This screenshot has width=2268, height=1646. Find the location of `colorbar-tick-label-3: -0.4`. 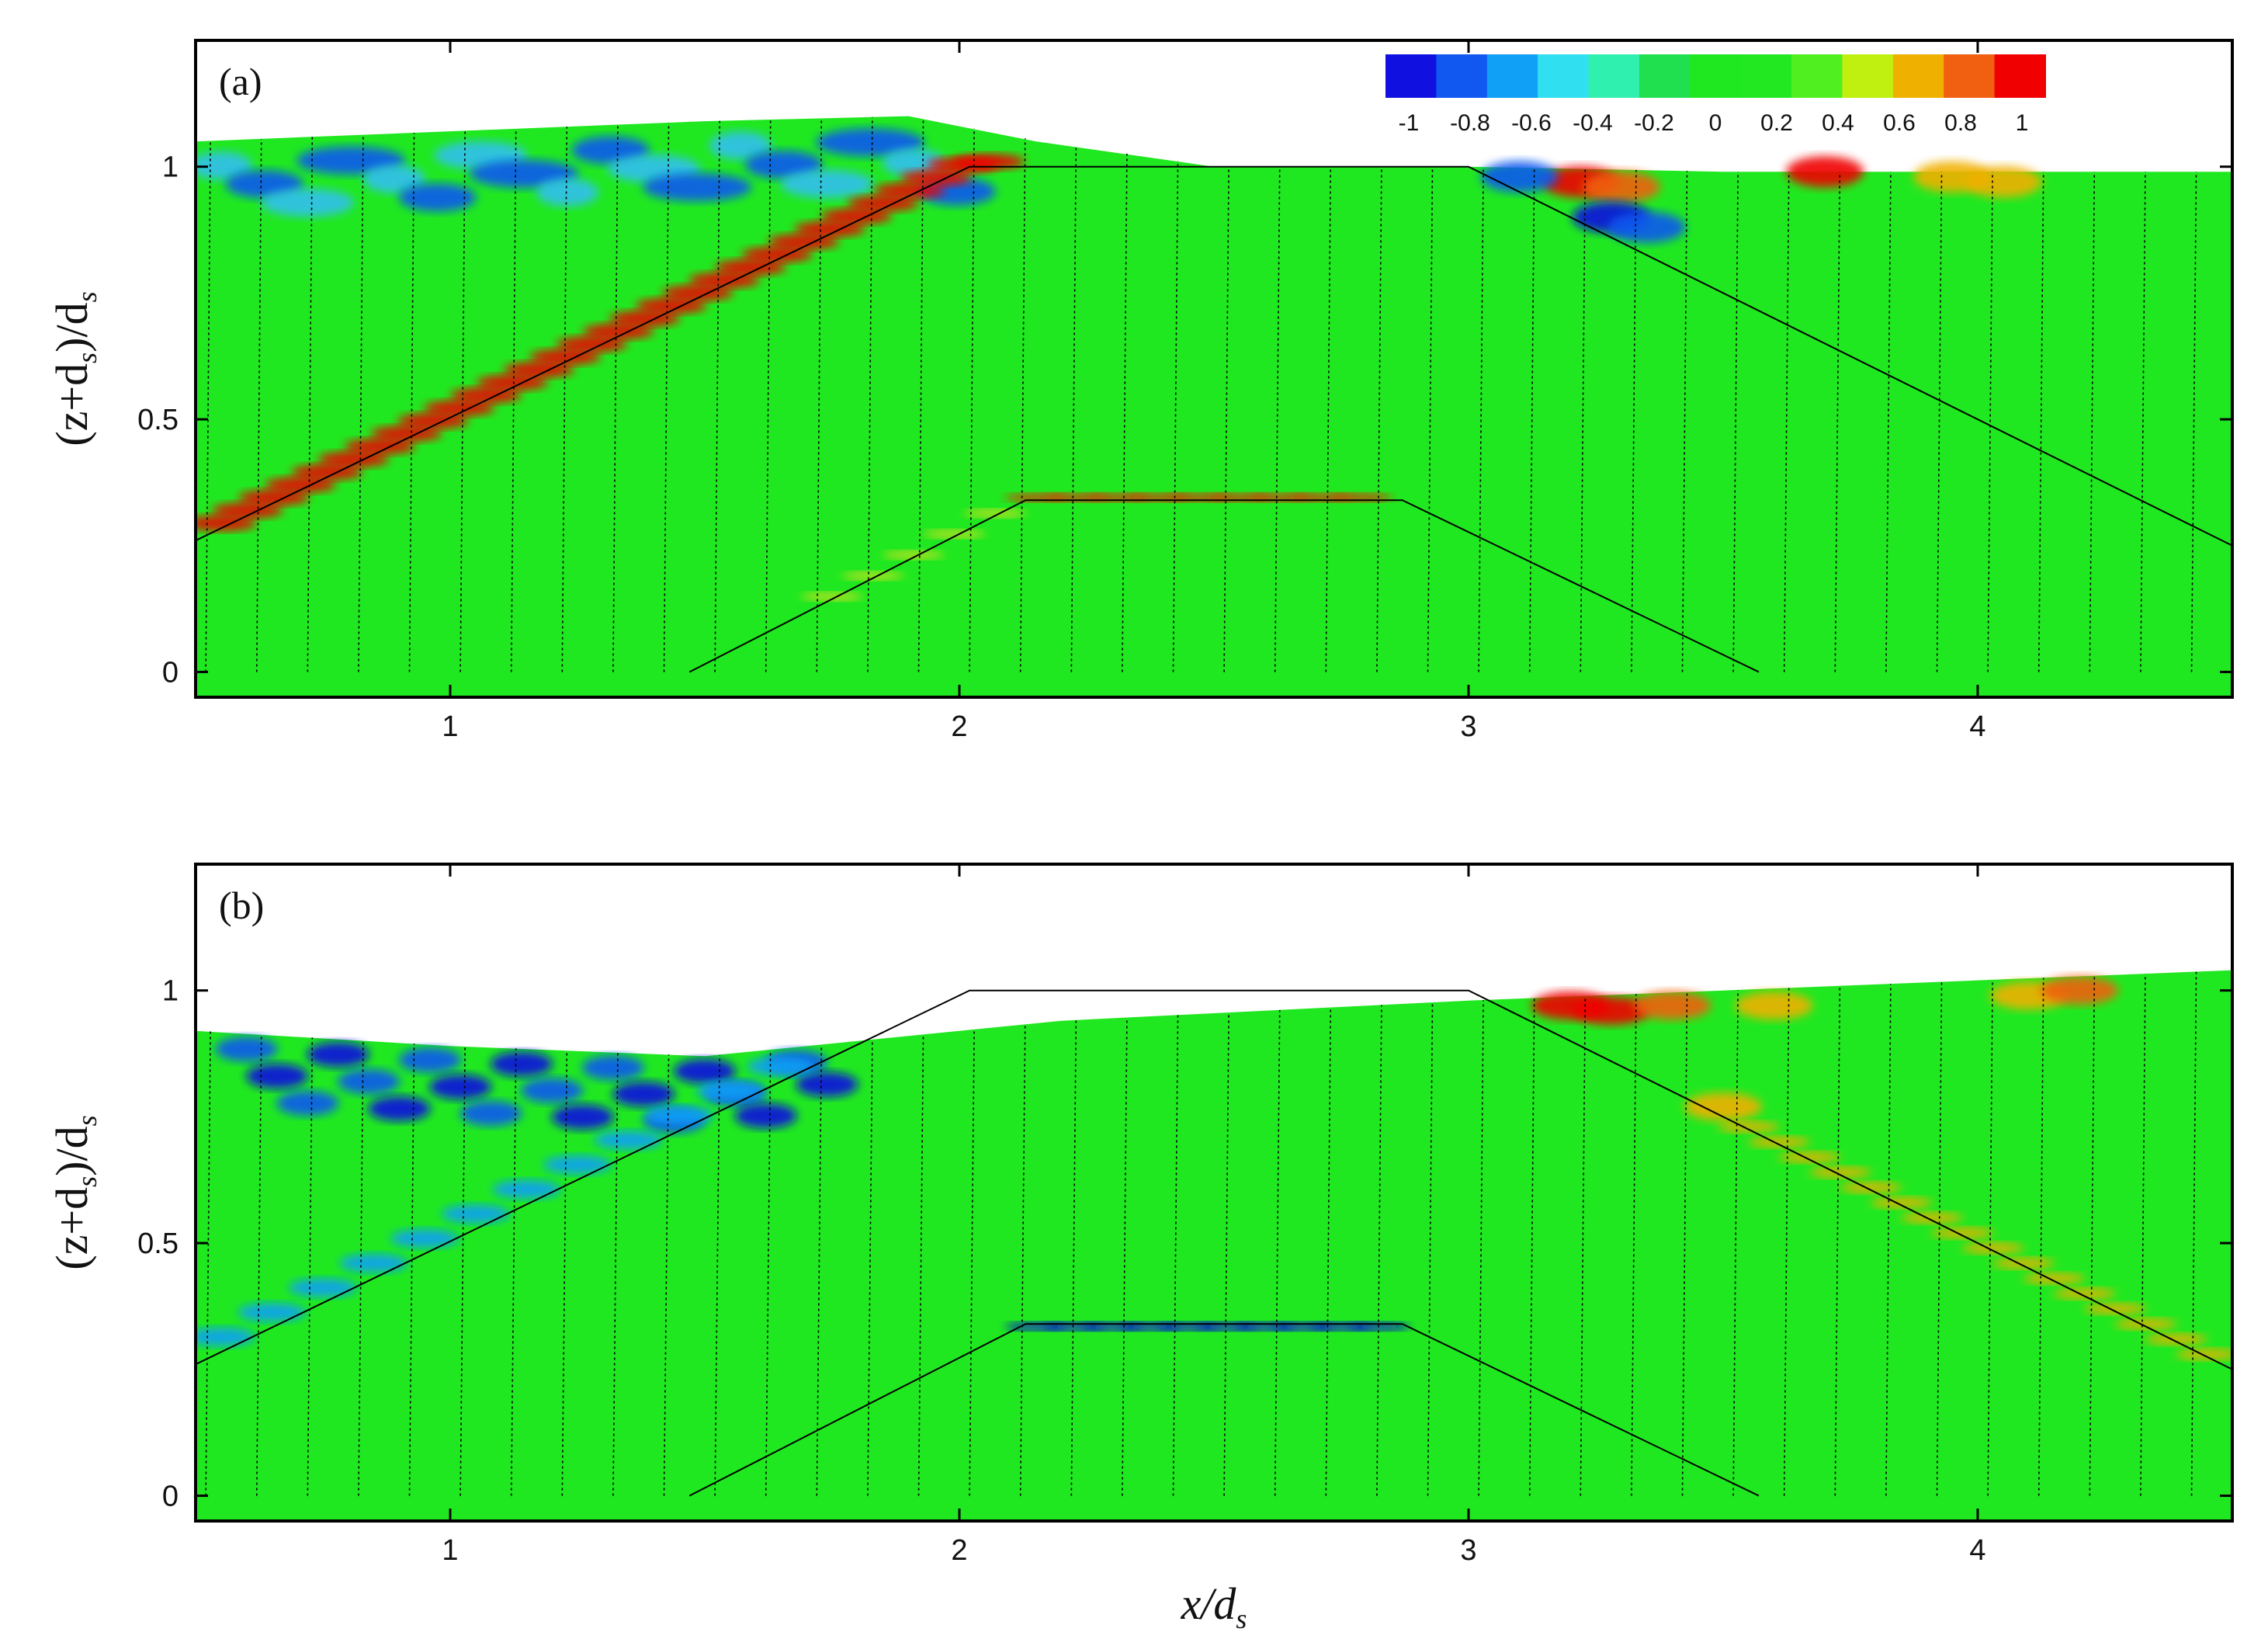

colorbar-tick-label-3: -0.4 is located at coordinates (1593, 123).